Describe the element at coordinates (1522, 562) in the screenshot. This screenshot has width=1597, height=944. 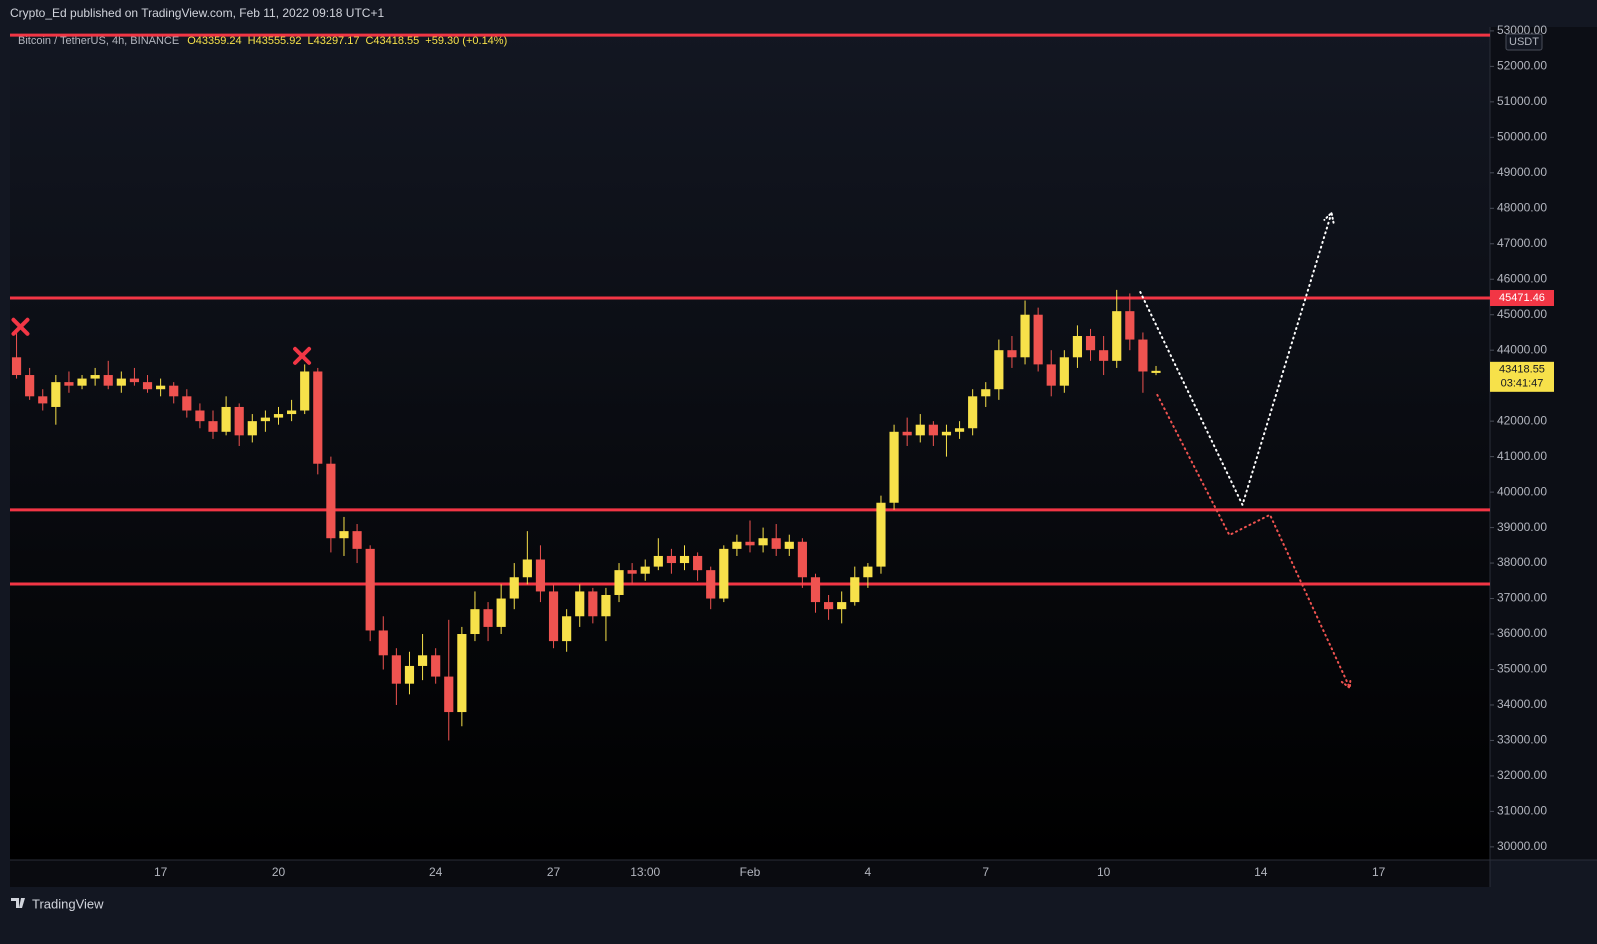
I see `y-tick-label: 38000.00` at that location.